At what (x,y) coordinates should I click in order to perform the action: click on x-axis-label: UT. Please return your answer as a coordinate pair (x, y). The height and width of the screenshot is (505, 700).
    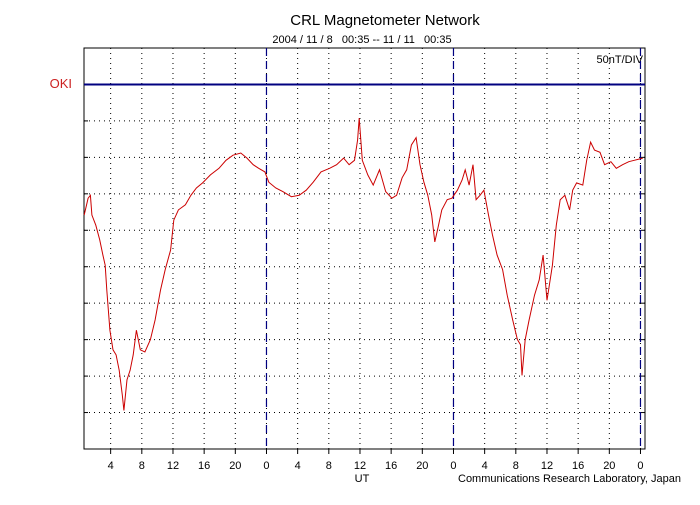
    Looking at the image, I should click on (362, 479).